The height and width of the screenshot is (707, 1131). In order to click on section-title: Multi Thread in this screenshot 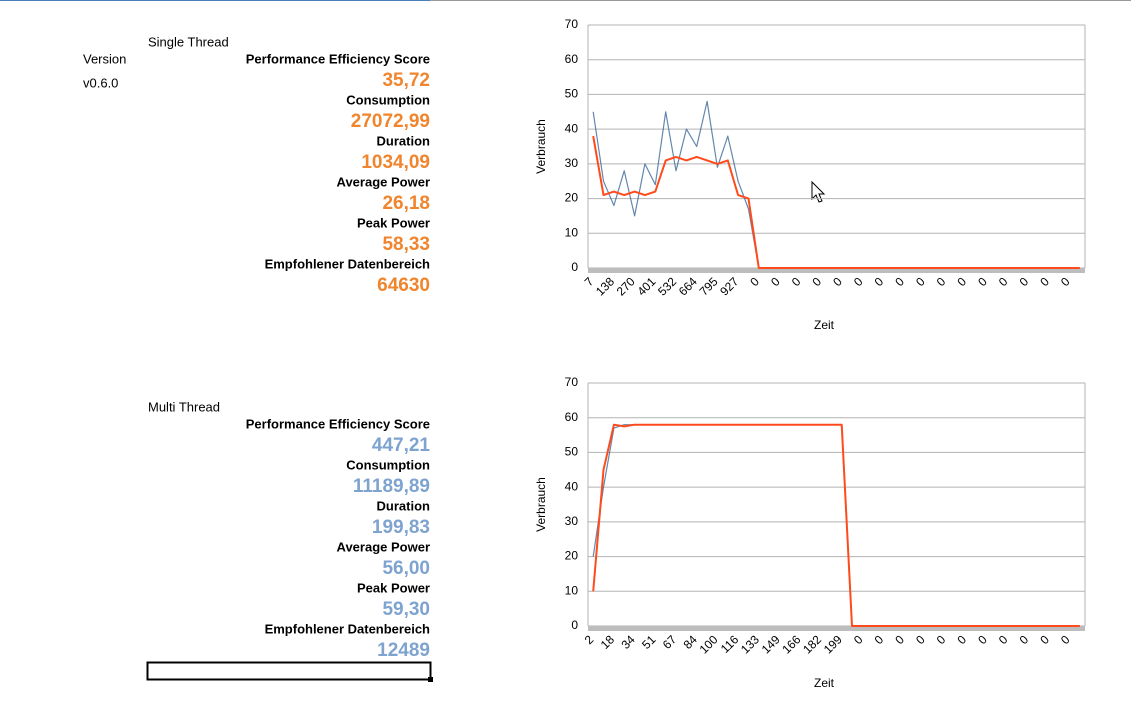, I will do `click(184, 406)`.